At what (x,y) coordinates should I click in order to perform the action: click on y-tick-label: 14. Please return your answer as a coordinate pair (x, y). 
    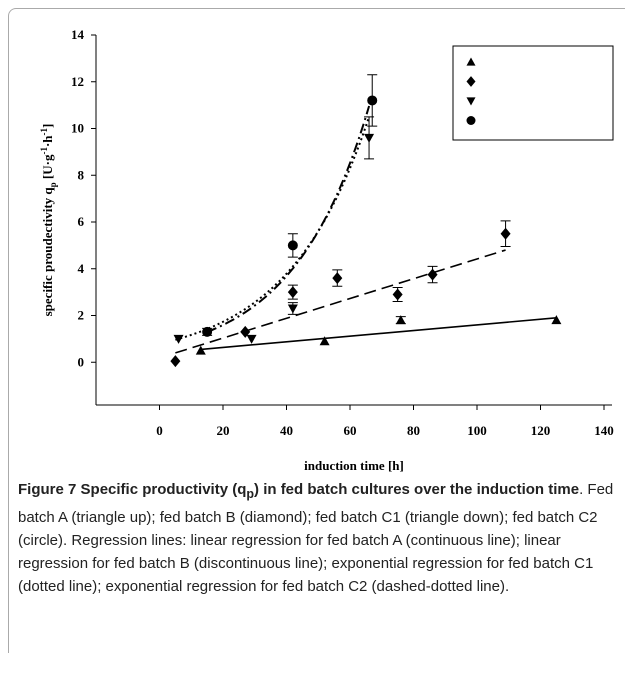
    Looking at the image, I should click on (78, 34).